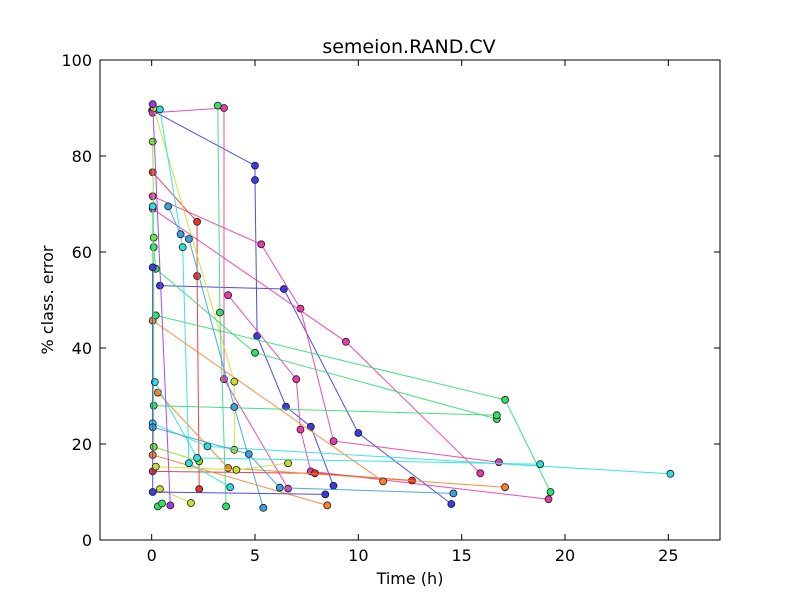 Image resolution: width=800 pixels, height=600 pixels. What do you see at coordinates (358, 555) in the screenshot?
I see `x-tick-label: 10` at bounding box center [358, 555].